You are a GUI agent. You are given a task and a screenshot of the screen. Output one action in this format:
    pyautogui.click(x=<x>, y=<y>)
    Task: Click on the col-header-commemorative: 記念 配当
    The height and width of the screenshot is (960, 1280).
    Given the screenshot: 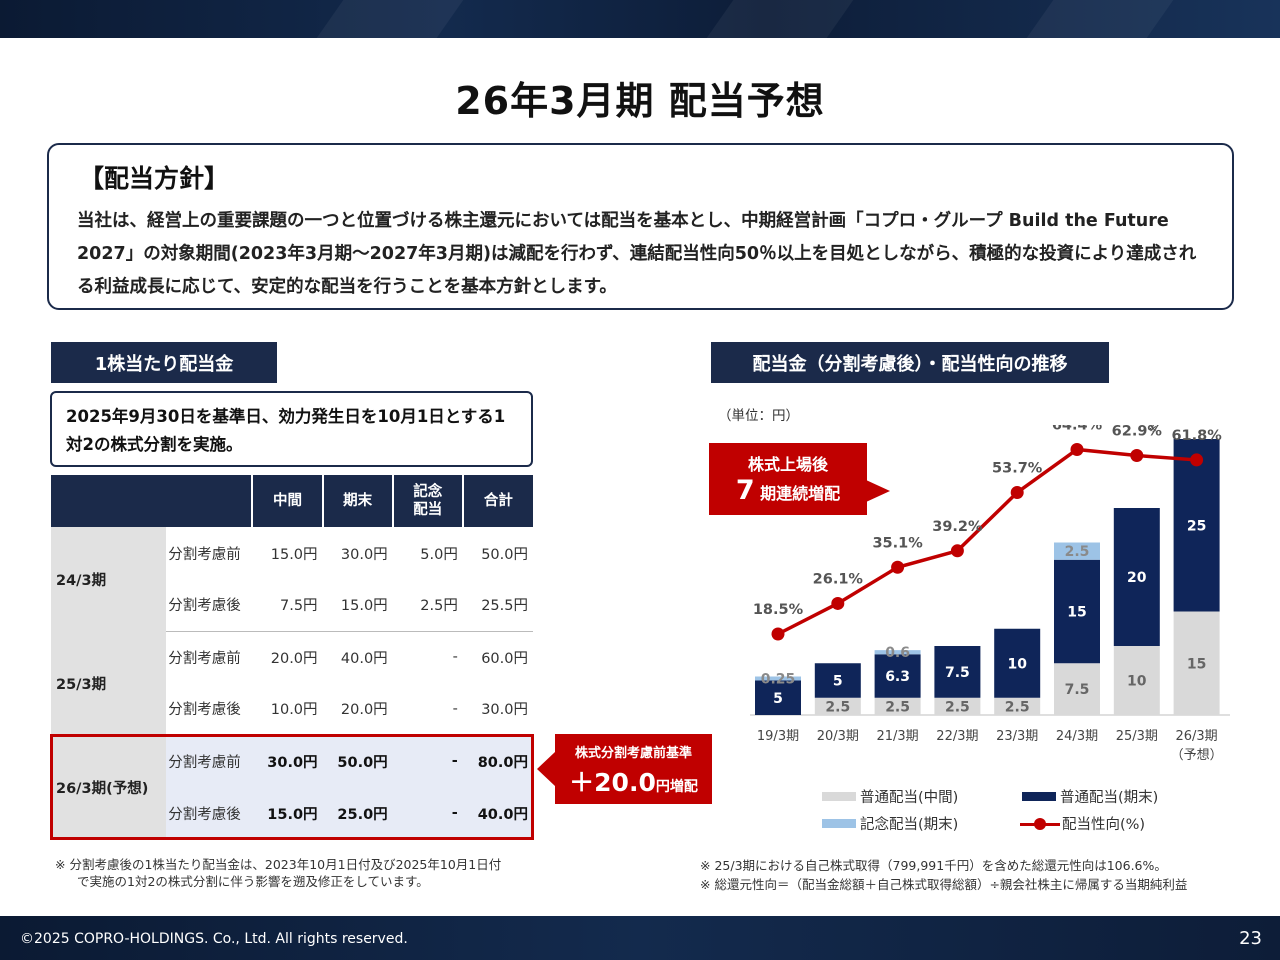 What is the action you would take?
    pyautogui.click(x=427, y=501)
    